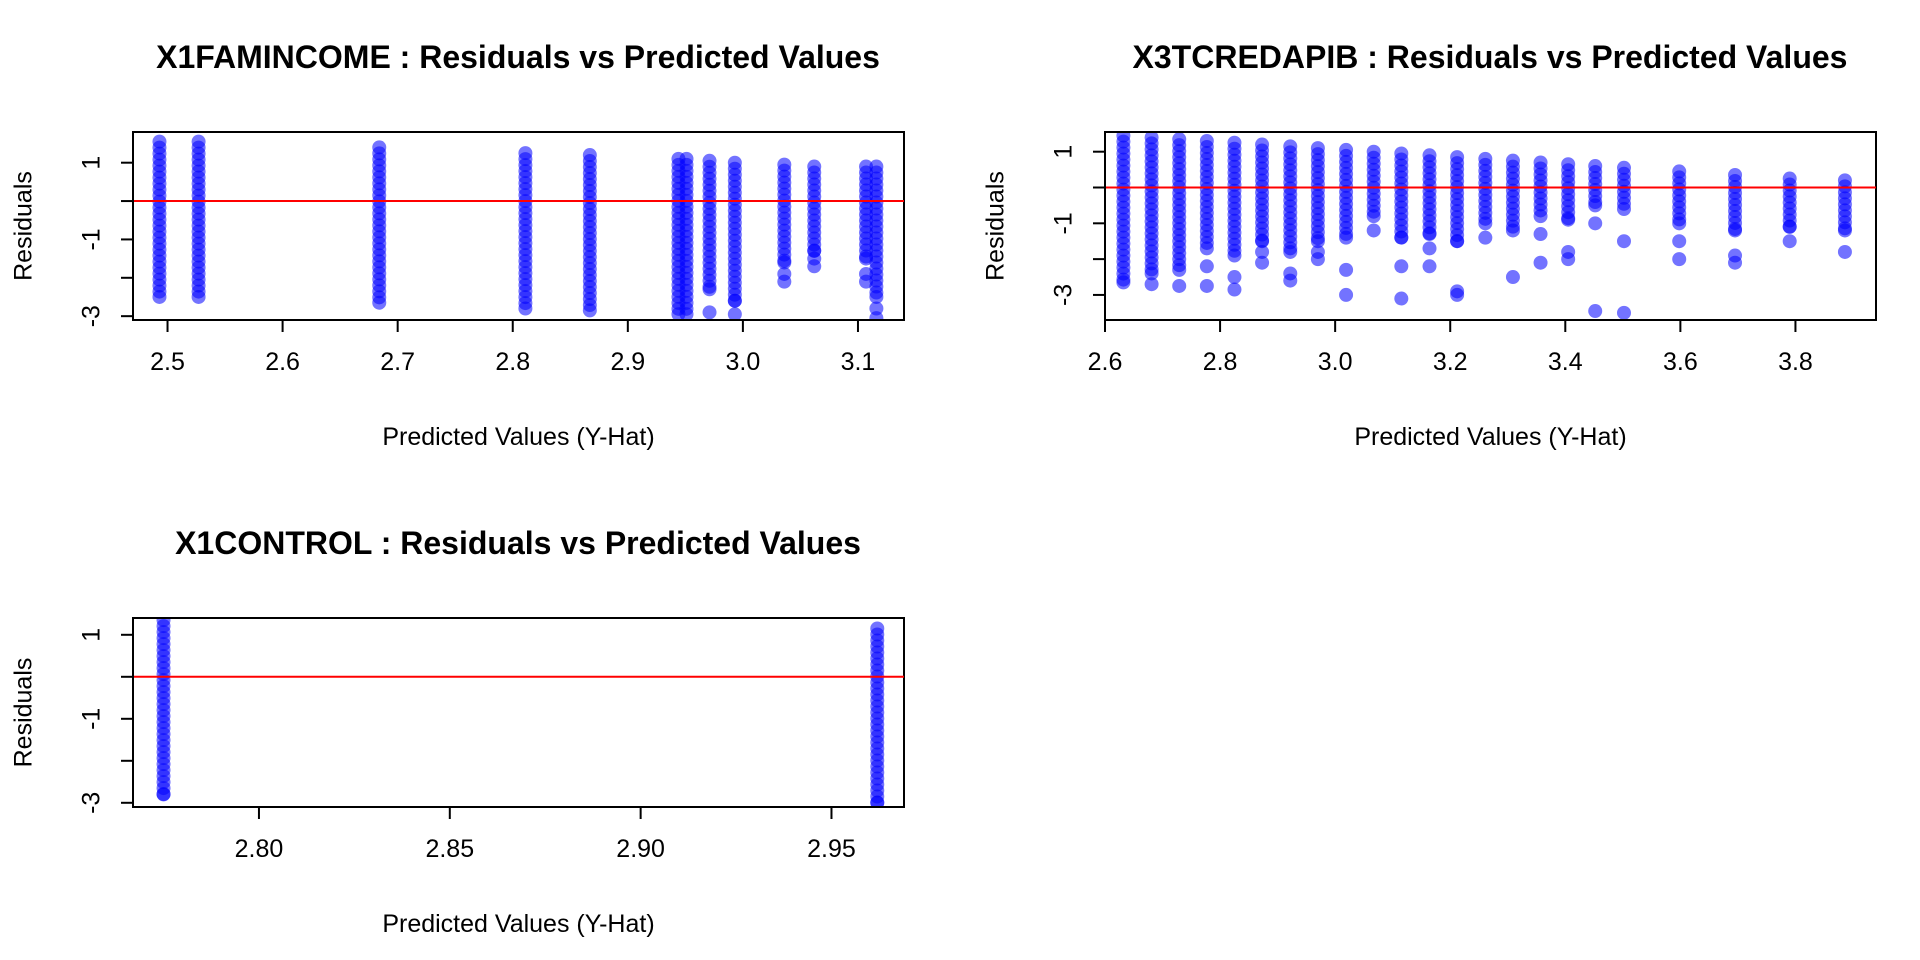 The image size is (1920, 960). What do you see at coordinates (1795, 362) in the screenshot?
I see `x-tick-label: 3.8` at bounding box center [1795, 362].